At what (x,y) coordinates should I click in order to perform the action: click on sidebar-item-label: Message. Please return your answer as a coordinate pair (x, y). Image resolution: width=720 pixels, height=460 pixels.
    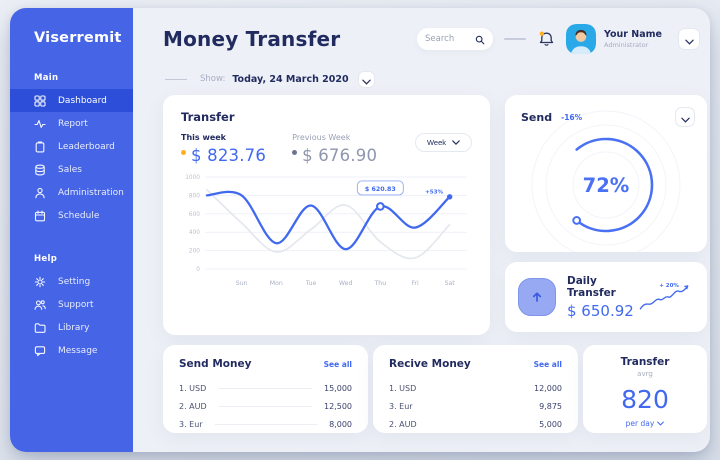
    Looking at the image, I should click on (78, 350).